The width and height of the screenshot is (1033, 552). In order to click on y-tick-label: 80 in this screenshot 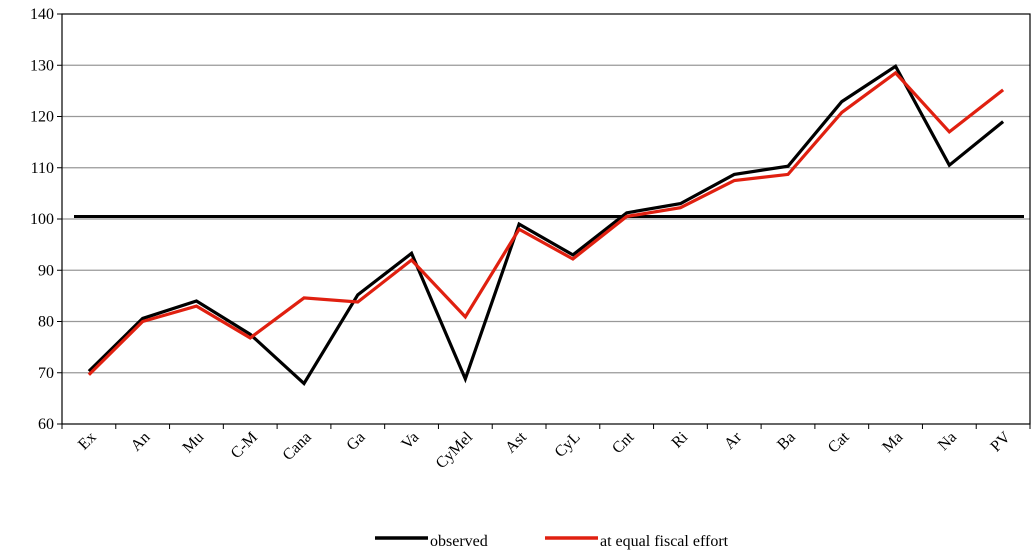, I will do `click(46, 322)`.